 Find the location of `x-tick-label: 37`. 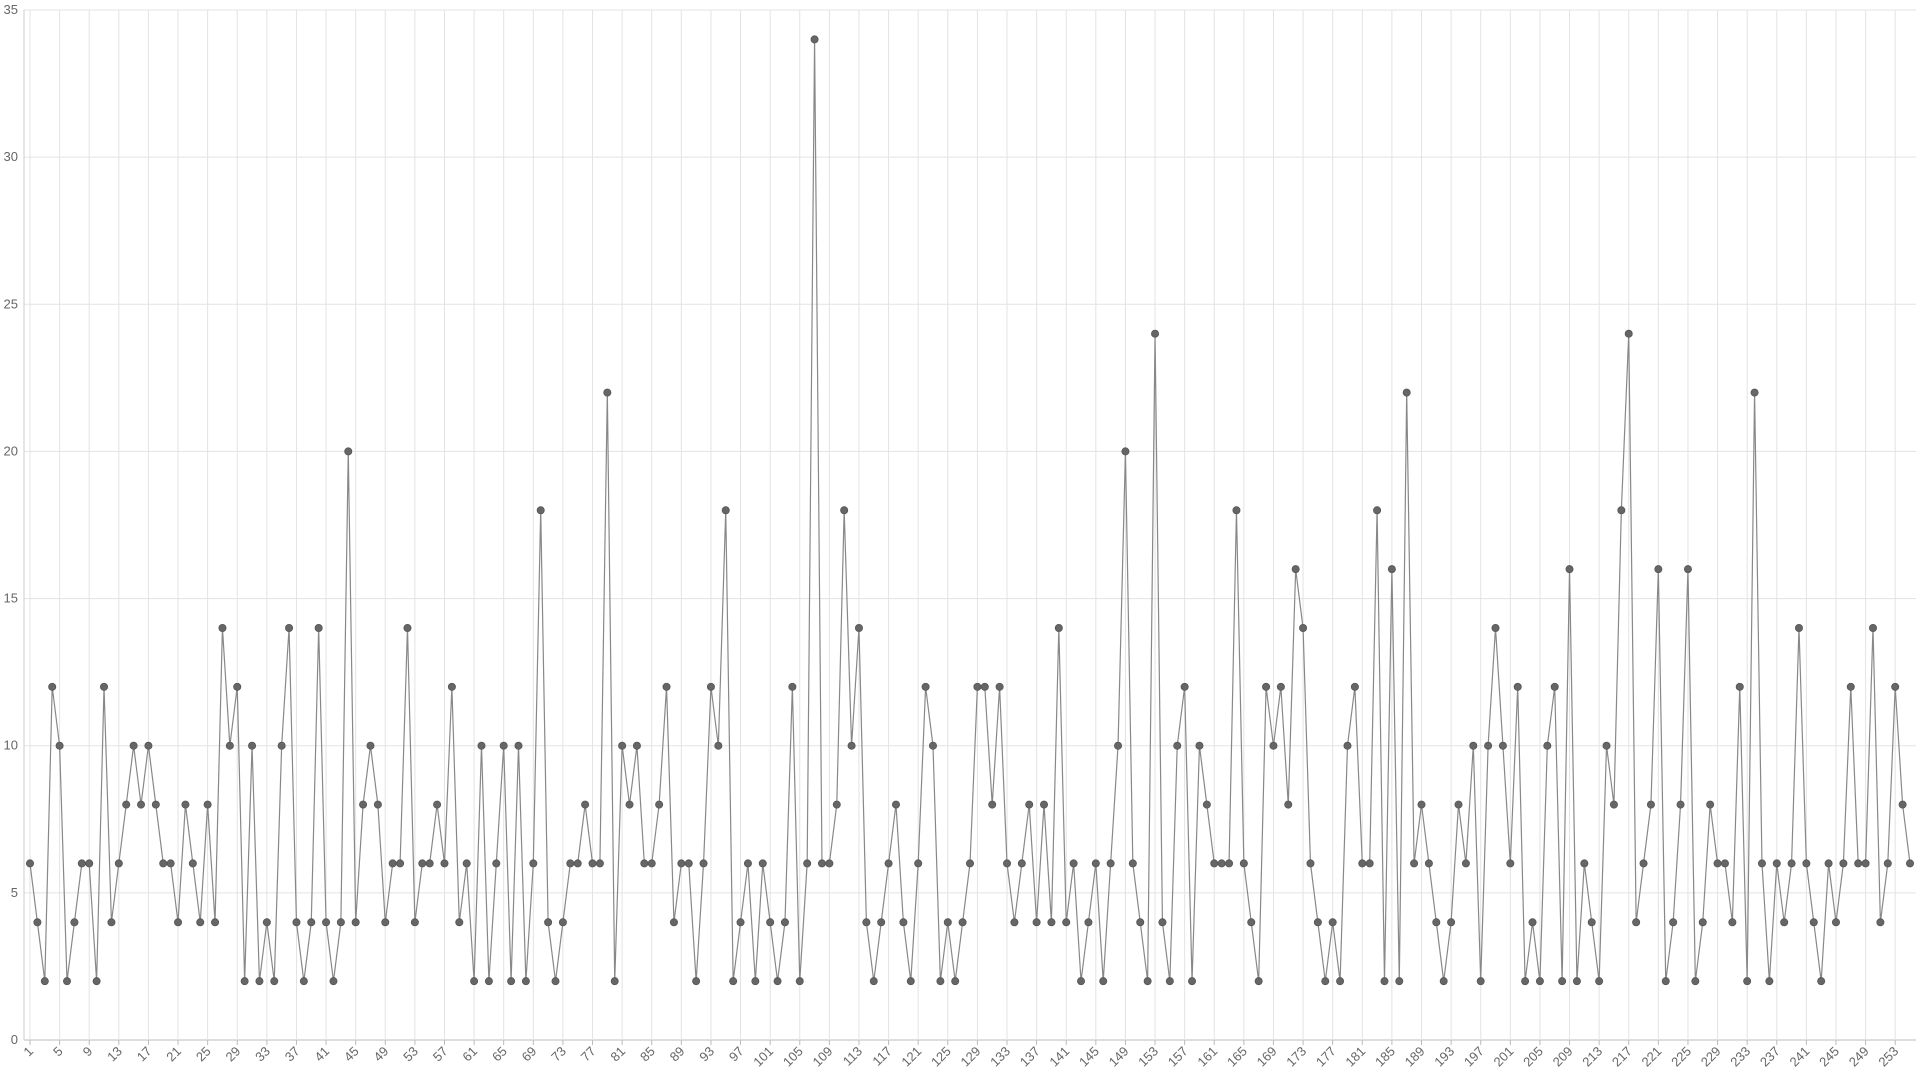

x-tick-label: 37 is located at coordinates (292, 1054).